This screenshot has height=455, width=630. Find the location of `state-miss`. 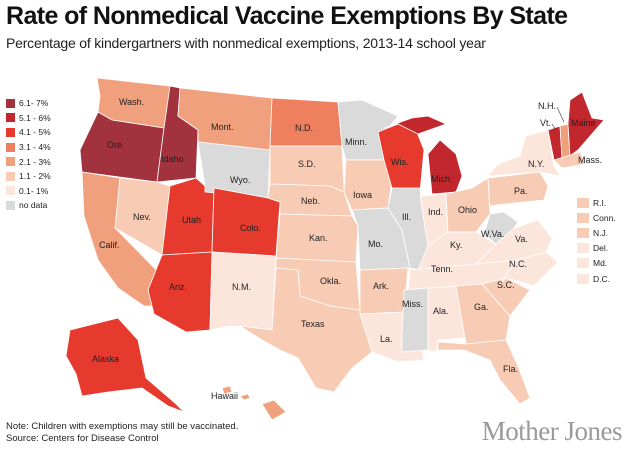

state-miss is located at coordinates (415, 320).